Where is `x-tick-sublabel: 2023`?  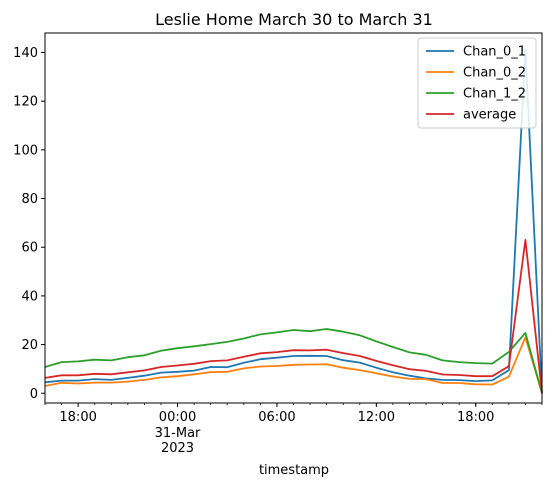
x-tick-sublabel: 2023 is located at coordinates (177, 448).